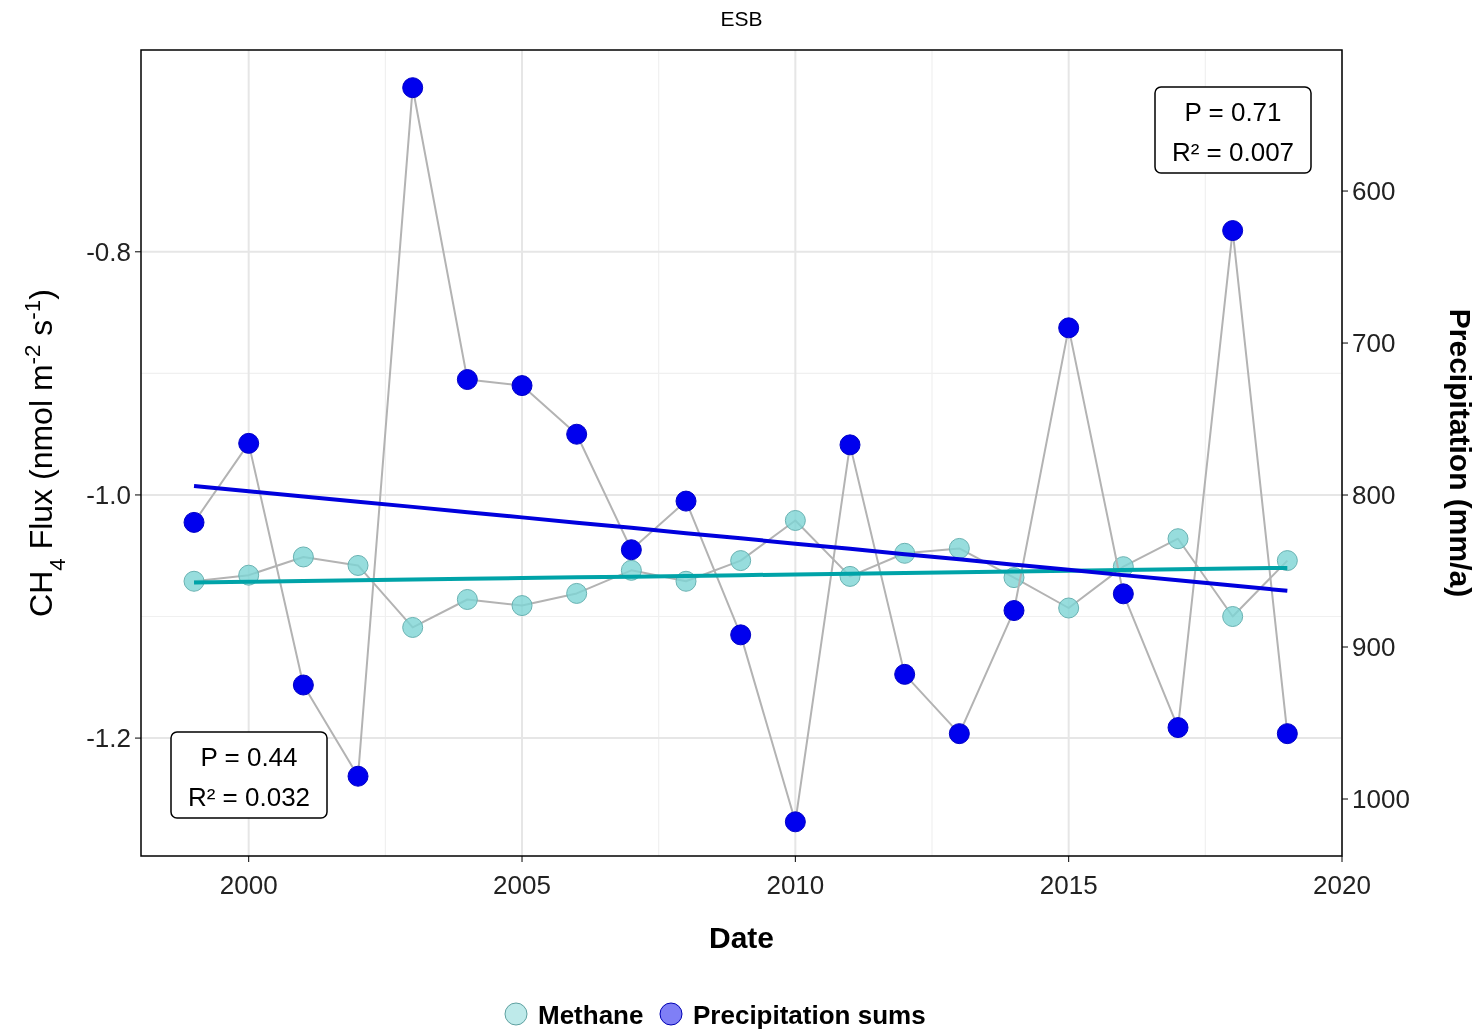  Describe the element at coordinates (1374, 495) in the screenshot. I see `y2-tick-label: 800` at that location.